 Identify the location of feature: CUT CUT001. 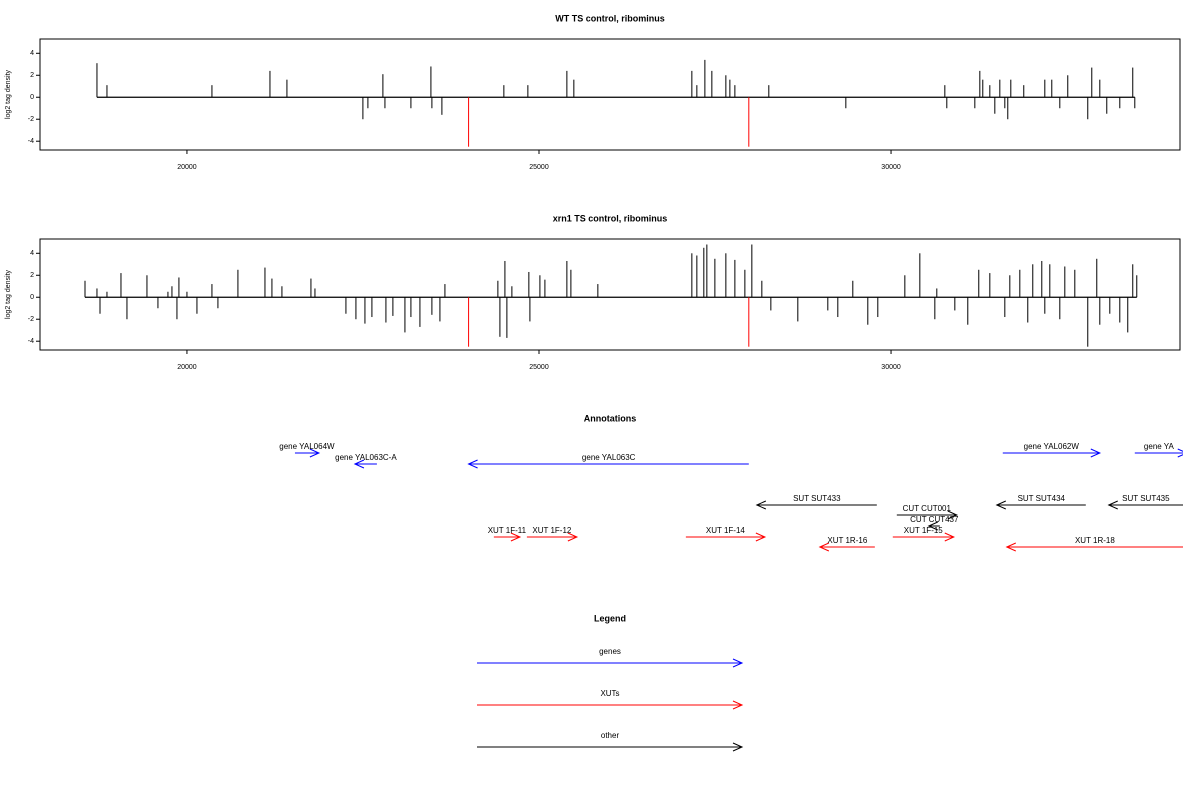
(927, 512).